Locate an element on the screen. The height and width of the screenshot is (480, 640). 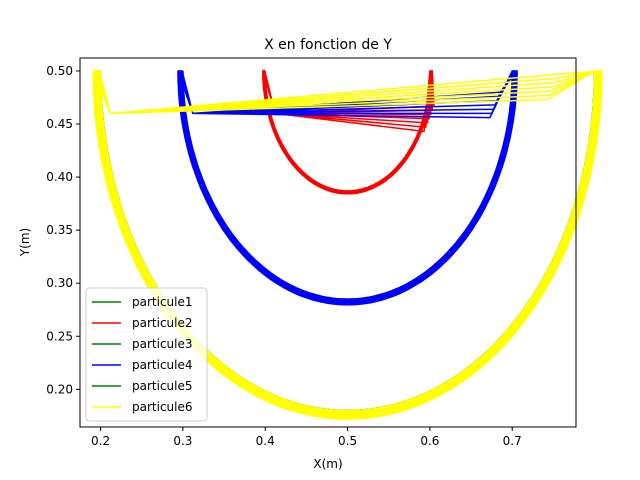
legend-box is located at coordinates (146, 354).